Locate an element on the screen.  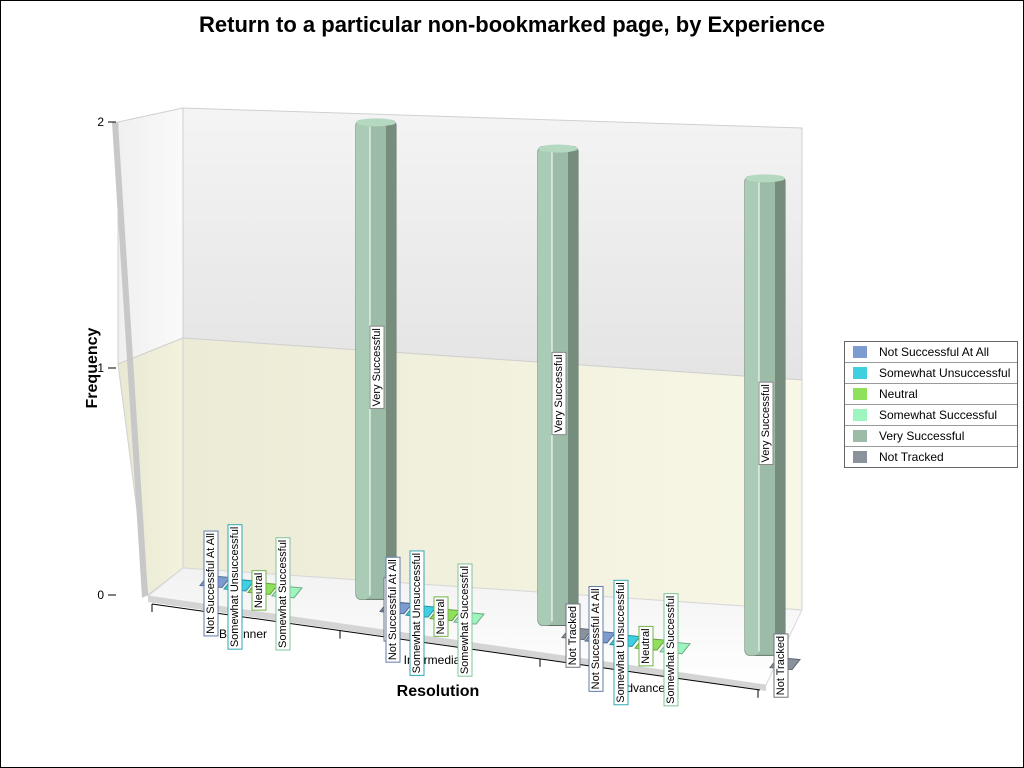
side-wall-edge is located at coordinates (130, 360).